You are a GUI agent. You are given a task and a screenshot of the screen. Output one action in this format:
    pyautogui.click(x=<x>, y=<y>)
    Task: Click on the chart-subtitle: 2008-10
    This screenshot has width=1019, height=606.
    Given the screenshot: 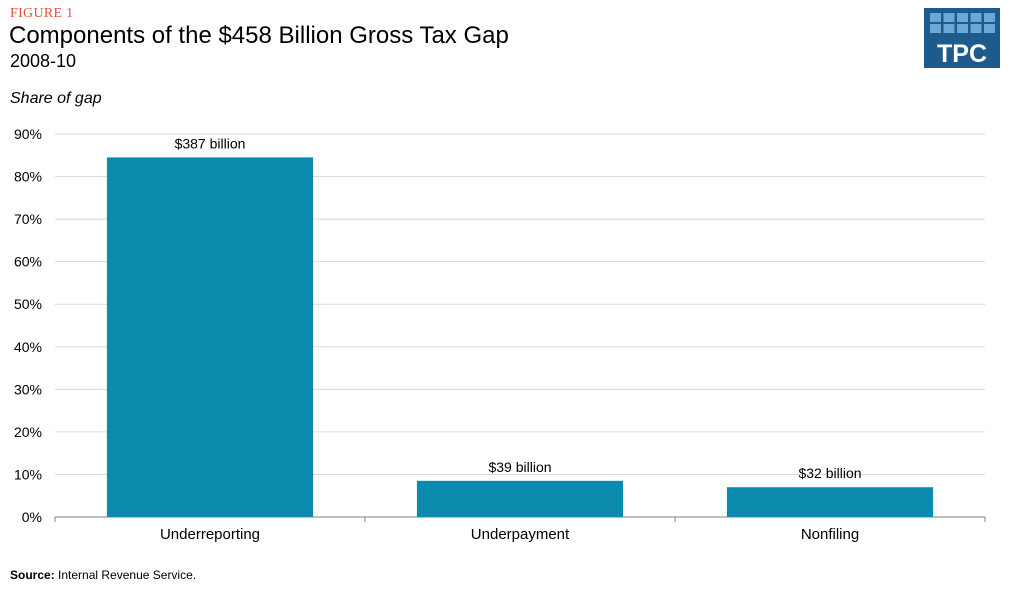 What is the action you would take?
    pyautogui.click(x=43, y=61)
    